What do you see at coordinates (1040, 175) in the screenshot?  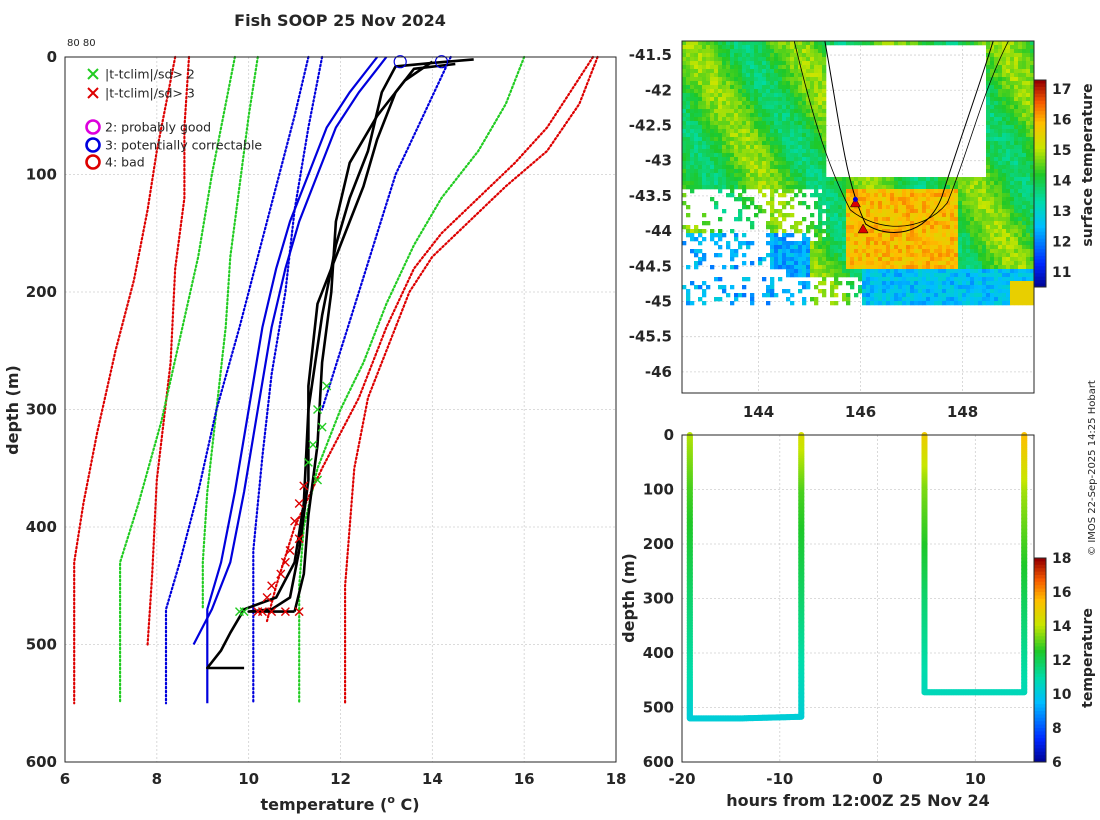 I see `map-colorbar-segment` at bounding box center [1040, 175].